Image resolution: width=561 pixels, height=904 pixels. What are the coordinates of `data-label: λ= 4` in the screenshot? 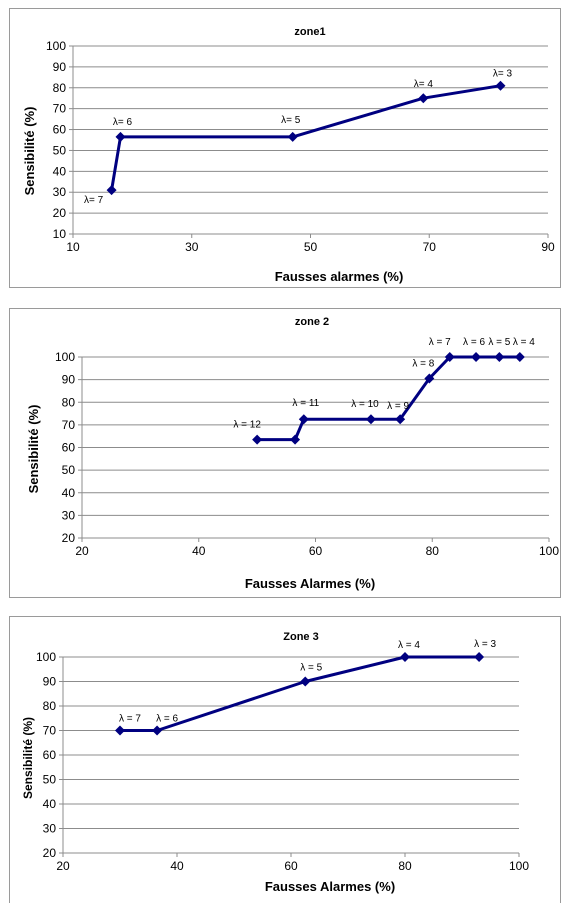 It's located at (424, 84).